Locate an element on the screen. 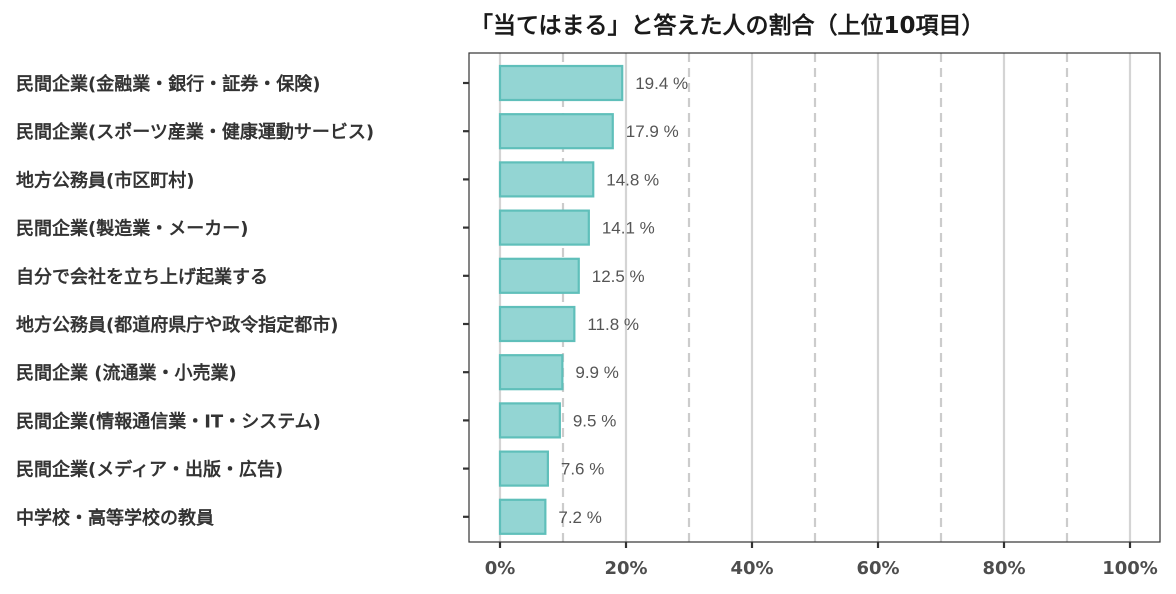 Image resolution: width=1176 pixels, height=594 pixels. category-label-4: 自分で会社を立ち上げ起業する is located at coordinates (142, 277).